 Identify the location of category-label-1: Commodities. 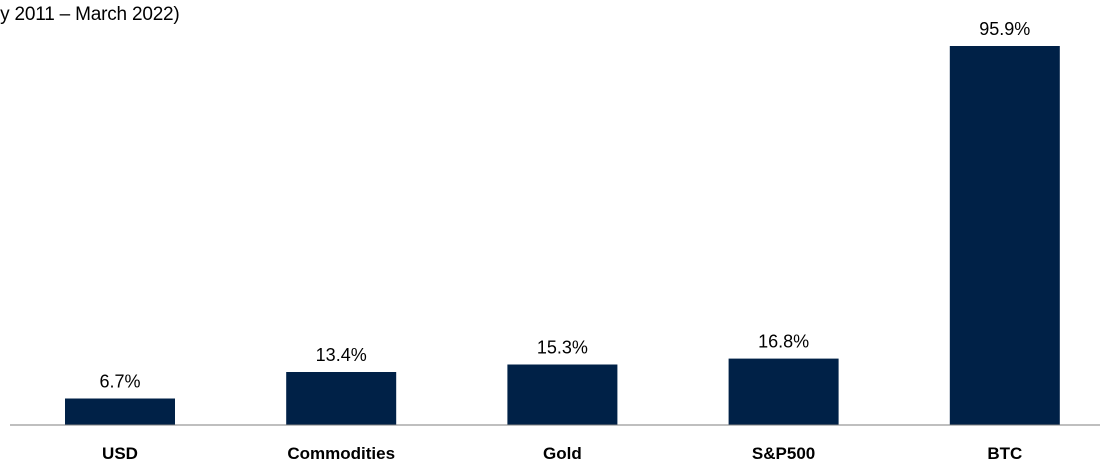
(341, 452).